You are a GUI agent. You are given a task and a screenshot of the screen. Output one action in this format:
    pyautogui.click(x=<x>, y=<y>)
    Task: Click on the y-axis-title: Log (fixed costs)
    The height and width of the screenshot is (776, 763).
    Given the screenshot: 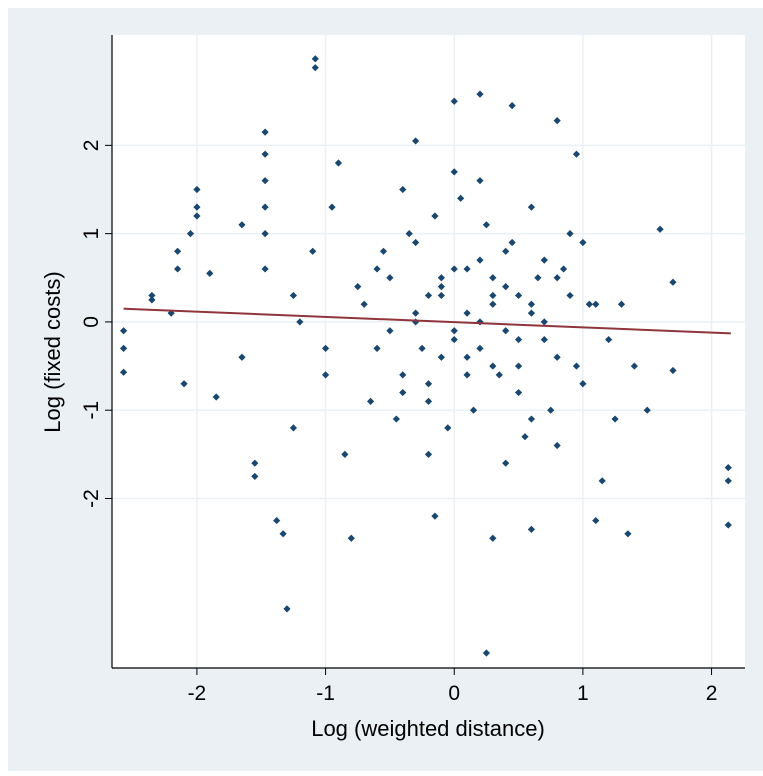 What is the action you would take?
    pyautogui.click(x=52, y=351)
    